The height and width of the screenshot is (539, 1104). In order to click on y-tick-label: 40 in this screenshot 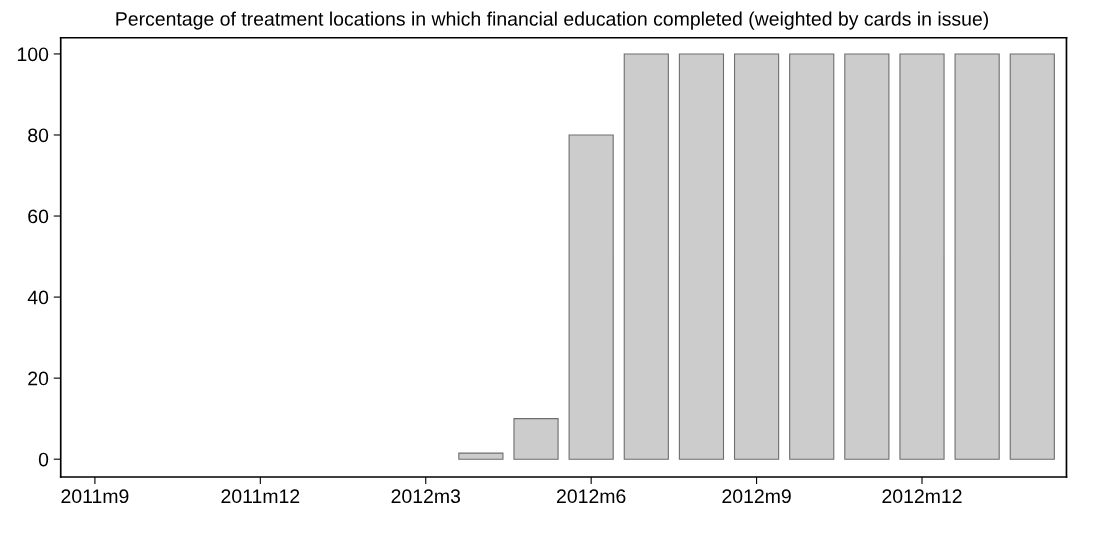, I will do `click(38, 297)`.